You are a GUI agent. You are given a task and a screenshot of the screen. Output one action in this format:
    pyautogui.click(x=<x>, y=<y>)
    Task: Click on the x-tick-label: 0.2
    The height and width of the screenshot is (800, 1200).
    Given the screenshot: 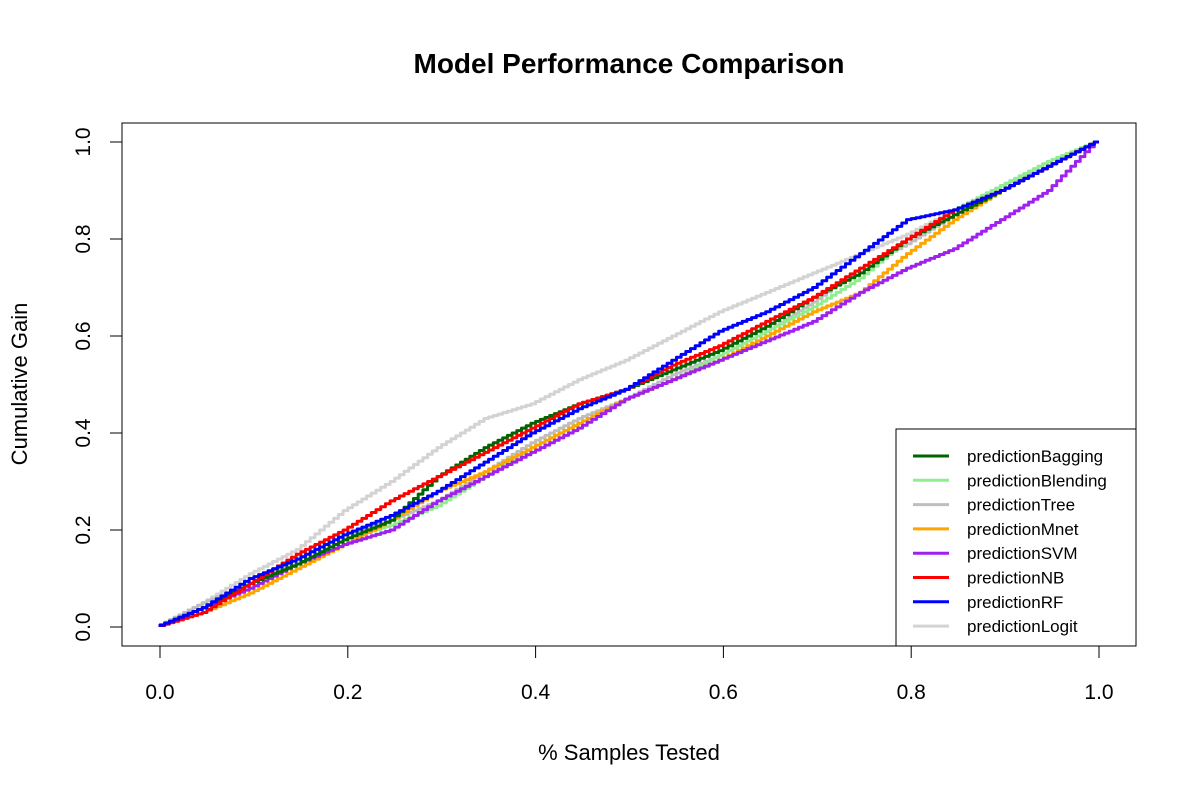 What is the action you would take?
    pyautogui.click(x=347, y=692)
    